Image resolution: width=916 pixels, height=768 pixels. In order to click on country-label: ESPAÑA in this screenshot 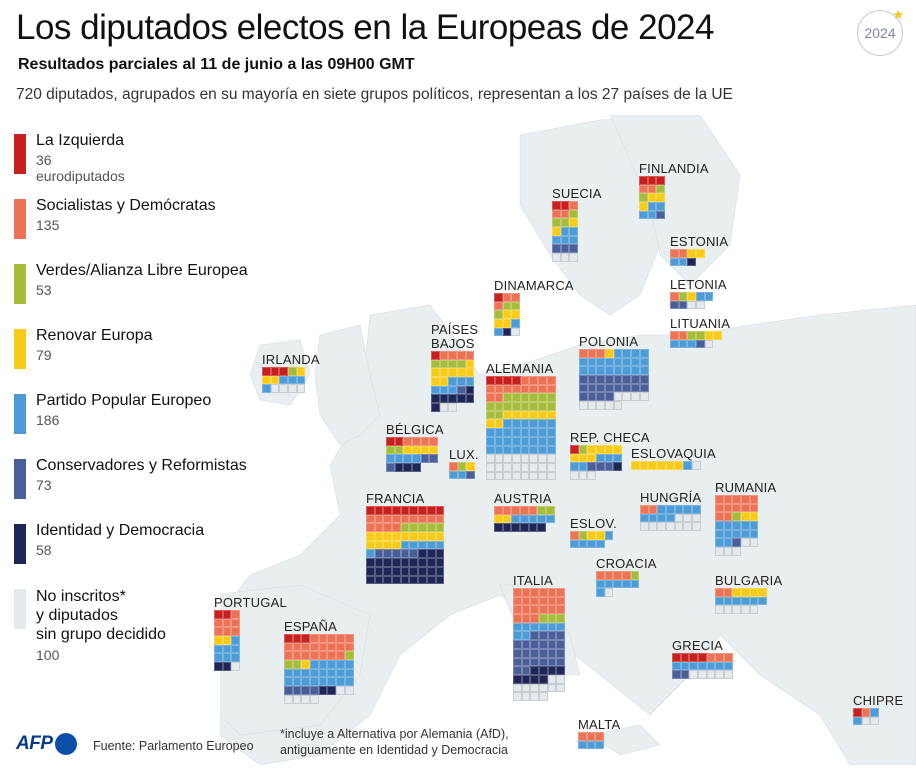, I will do `click(310, 626)`.